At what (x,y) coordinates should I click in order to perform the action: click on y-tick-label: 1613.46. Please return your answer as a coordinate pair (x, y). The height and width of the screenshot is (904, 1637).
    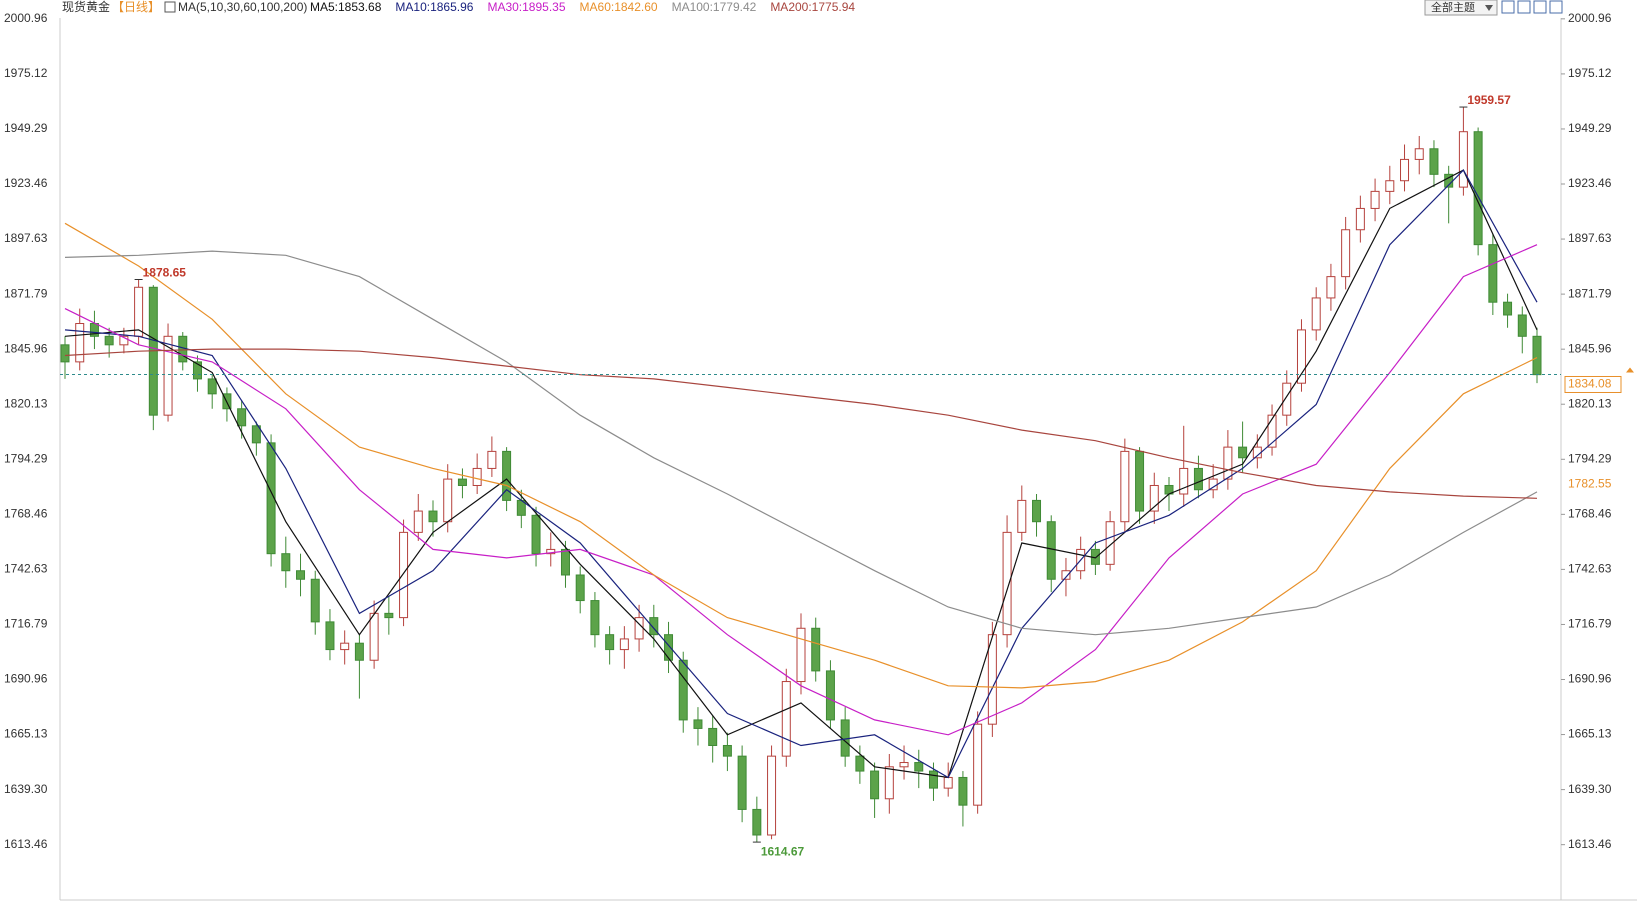
    Looking at the image, I should click on (26, 844).